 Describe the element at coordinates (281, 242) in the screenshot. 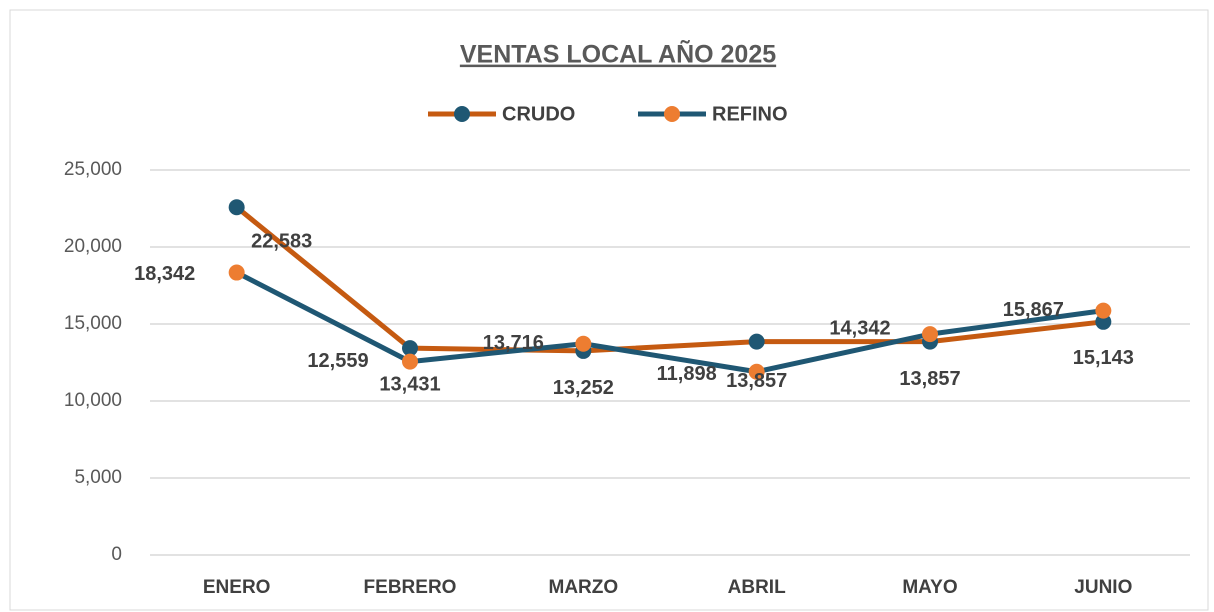

I see `data-label: 22,583` at that location.